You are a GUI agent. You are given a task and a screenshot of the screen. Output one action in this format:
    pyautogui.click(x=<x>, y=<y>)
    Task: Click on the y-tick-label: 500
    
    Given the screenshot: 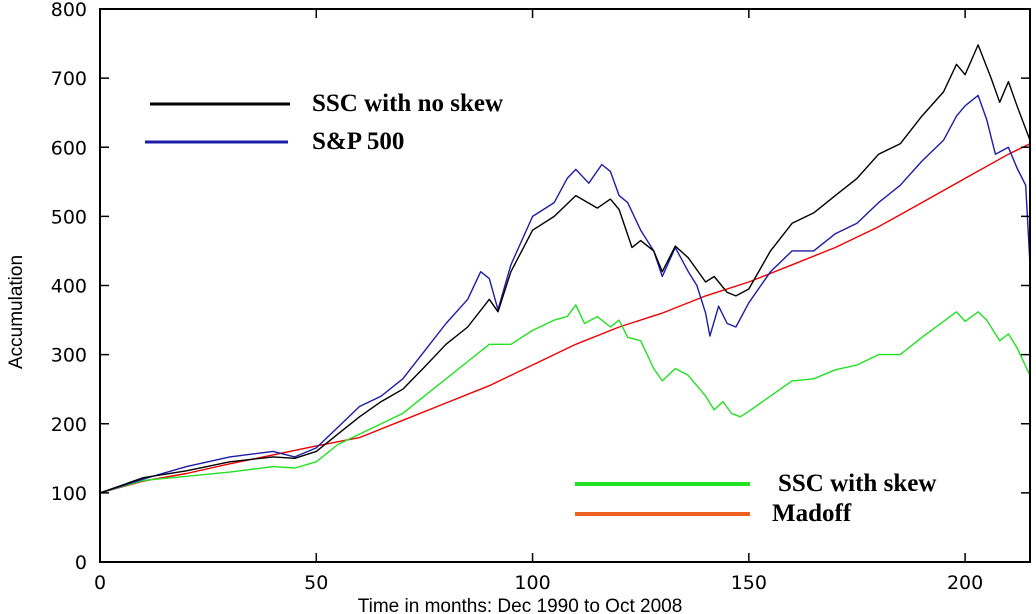 What is the action you would take?
    pyautogui.click(x=69, y=217)
    